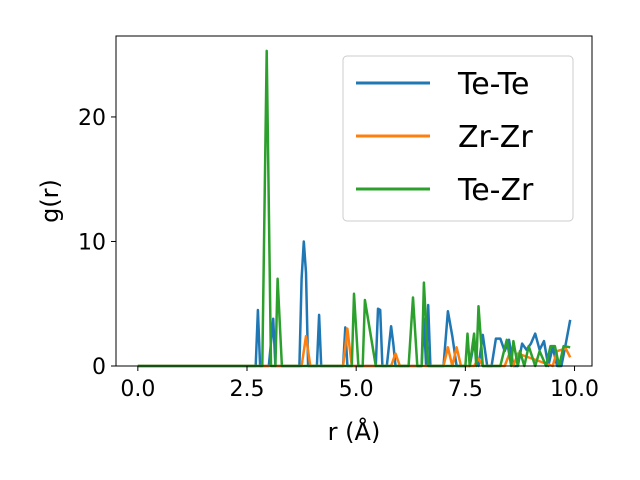 The height and width of the screenshot is (480, 640). What do you see at coordinates (92, 118) in the screenshot?
I see `y-tick-label: 20` at bounding box center [92, 118].